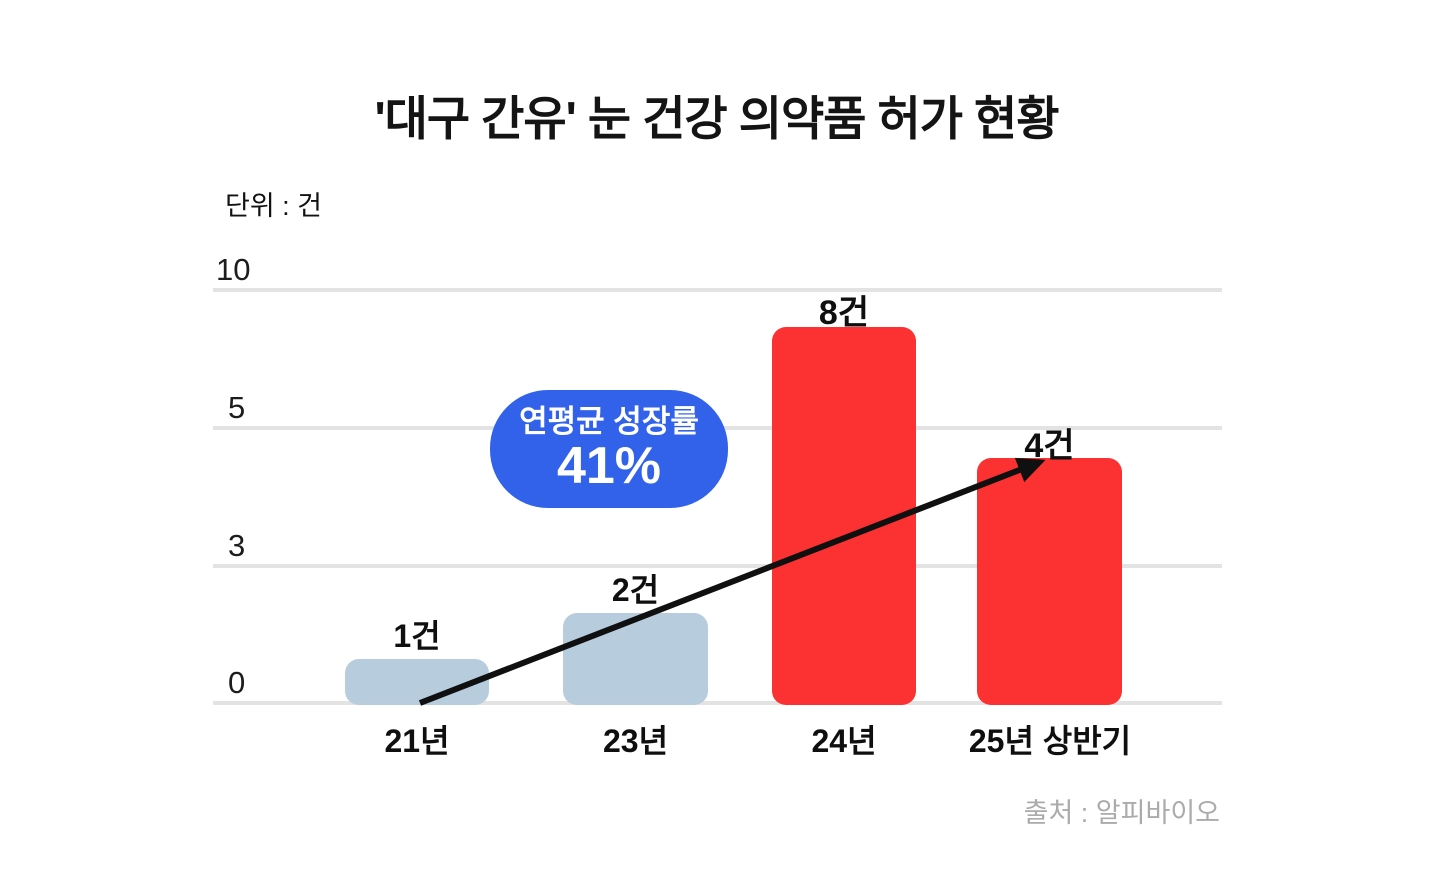 This screenshot has width=1433, height=889. I want to click on growth-rate-badge: 연평균 성장률 41%, so click(609, 449).